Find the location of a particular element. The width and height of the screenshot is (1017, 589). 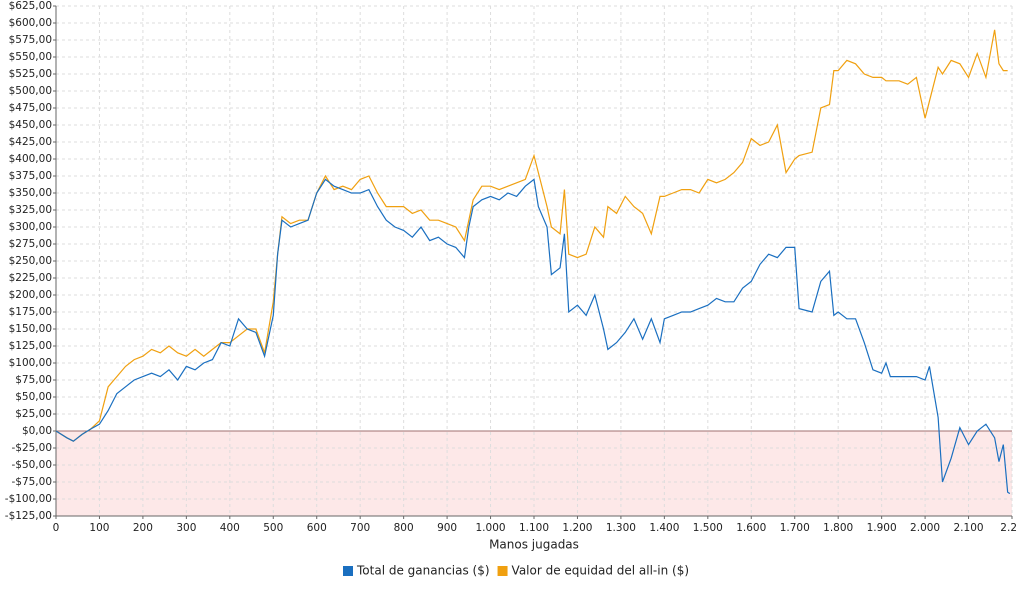

y-tick-label: -$25,00 is located at coordinates (31, 448).